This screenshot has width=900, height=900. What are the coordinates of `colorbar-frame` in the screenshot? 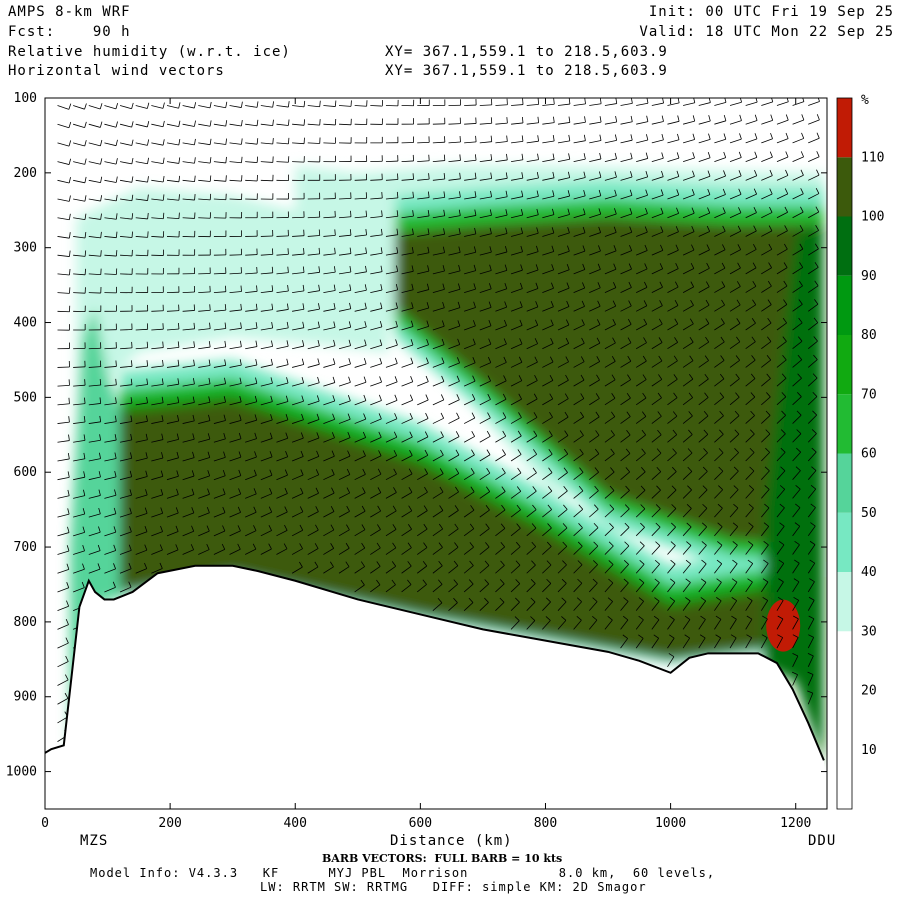 It's located at (844, 453).